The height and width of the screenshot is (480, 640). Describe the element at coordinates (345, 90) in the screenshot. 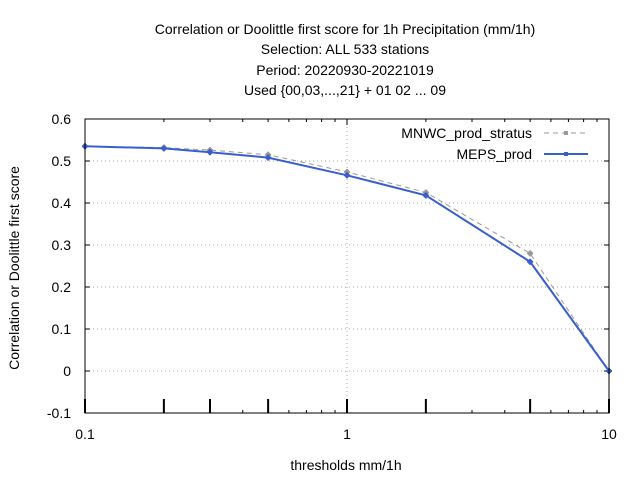

I see `chart-title-line-4: Used {00,03,...,21} + 01 02 ... 09` at that location.